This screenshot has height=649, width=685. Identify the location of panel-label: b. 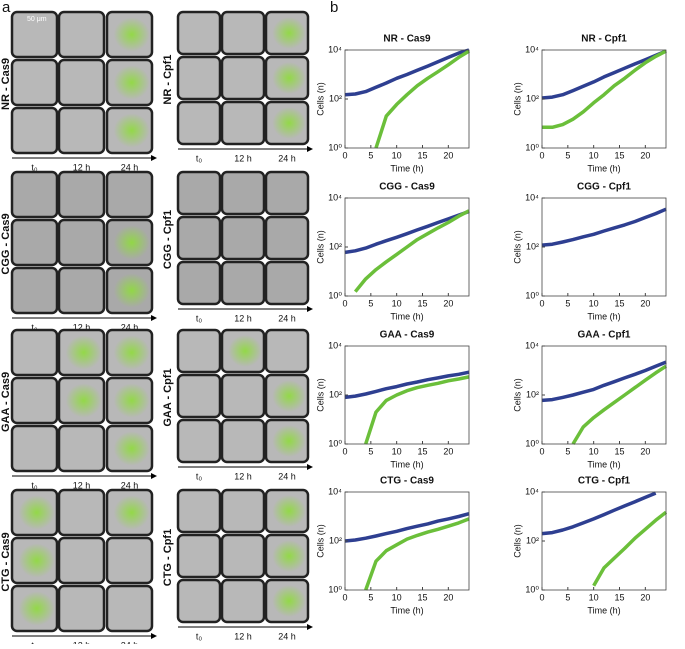
(334, 8).